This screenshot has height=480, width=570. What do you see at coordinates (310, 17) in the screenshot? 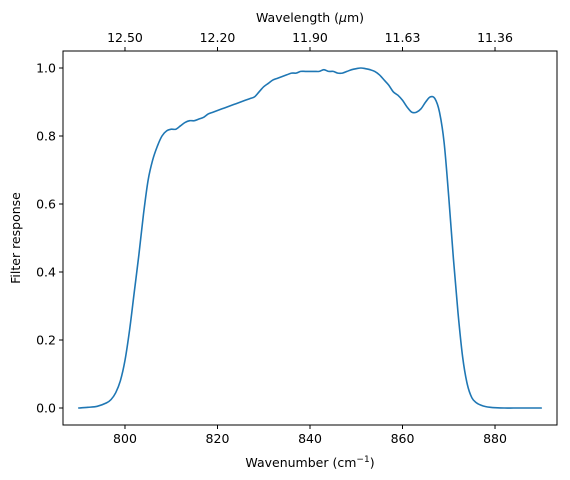
I see `top-axis-title: Wavelength (μm)` at bounding box center [310, 17].